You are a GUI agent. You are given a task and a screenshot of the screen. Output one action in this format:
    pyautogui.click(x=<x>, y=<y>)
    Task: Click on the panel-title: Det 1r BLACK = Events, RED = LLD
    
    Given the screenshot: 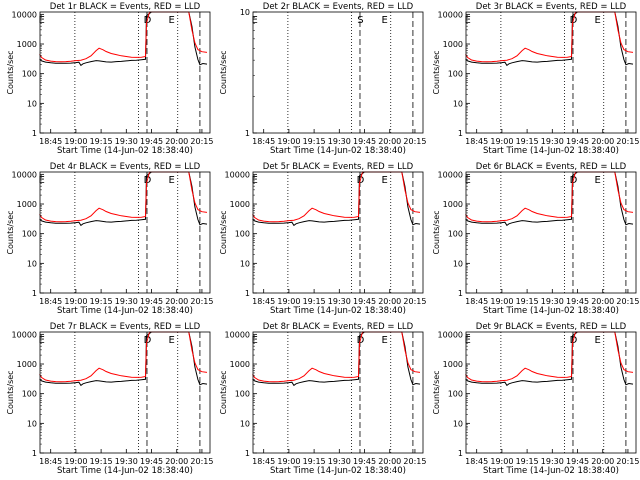 What is the action you would take?
    pyautogui.click(x=125, y=7)
    